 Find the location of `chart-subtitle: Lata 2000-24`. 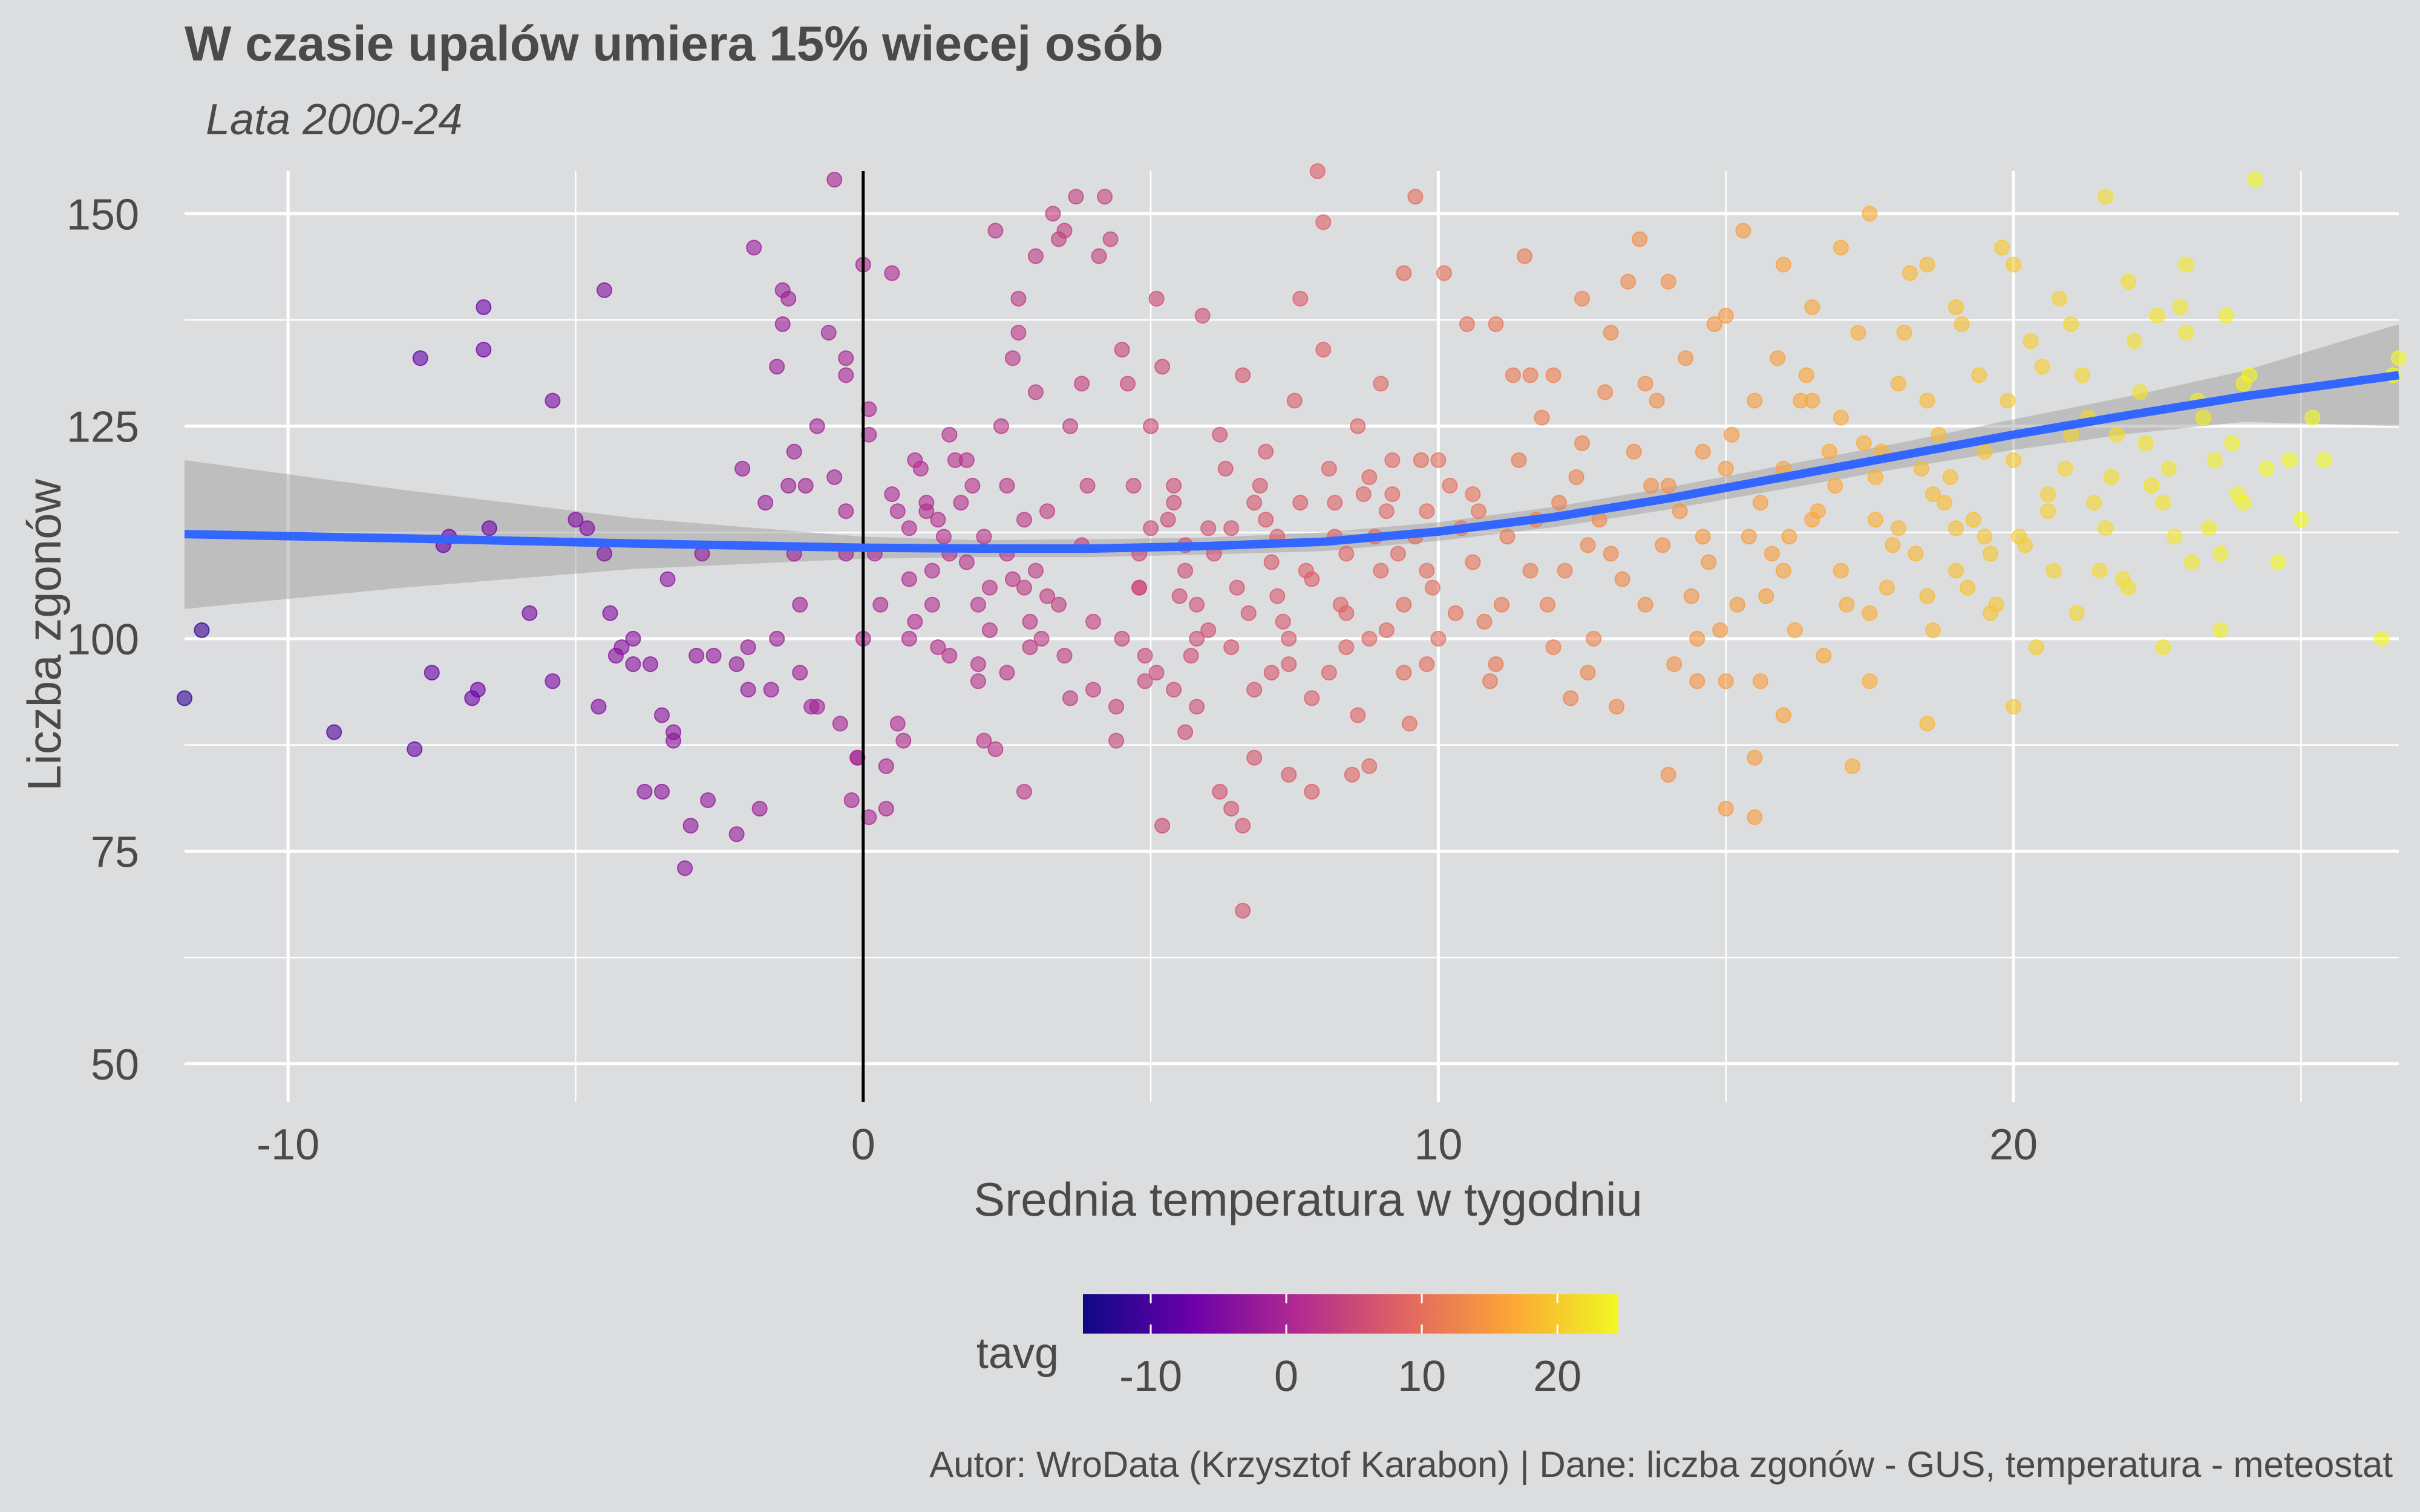

chart-subtitle: Lata 2000-24 is located at coordinates (334, 120).